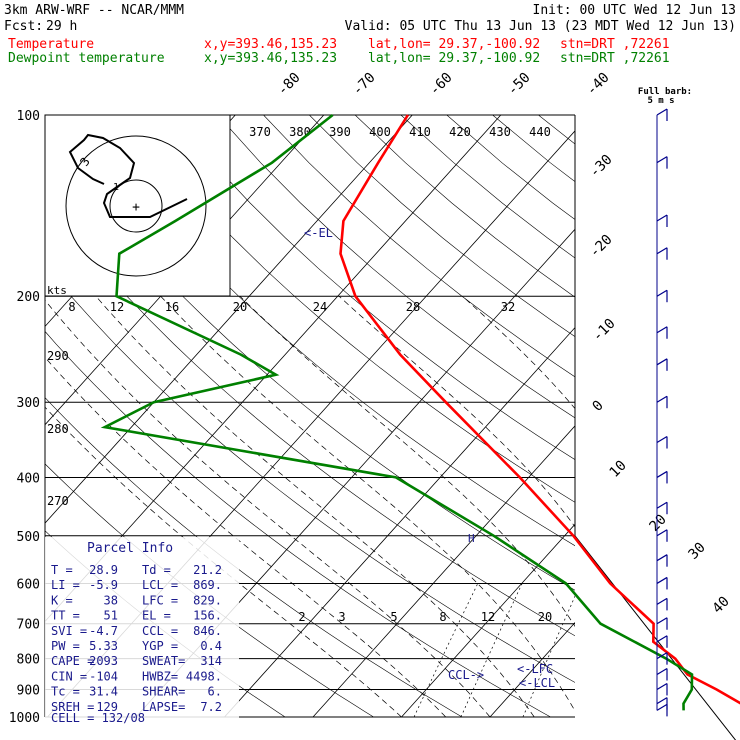 The height and width of the screenshot is (740, 740). Describe the element at coordinates (160, 631) in the screenshot. I see `parcel-info-value: CCL =` at that location.